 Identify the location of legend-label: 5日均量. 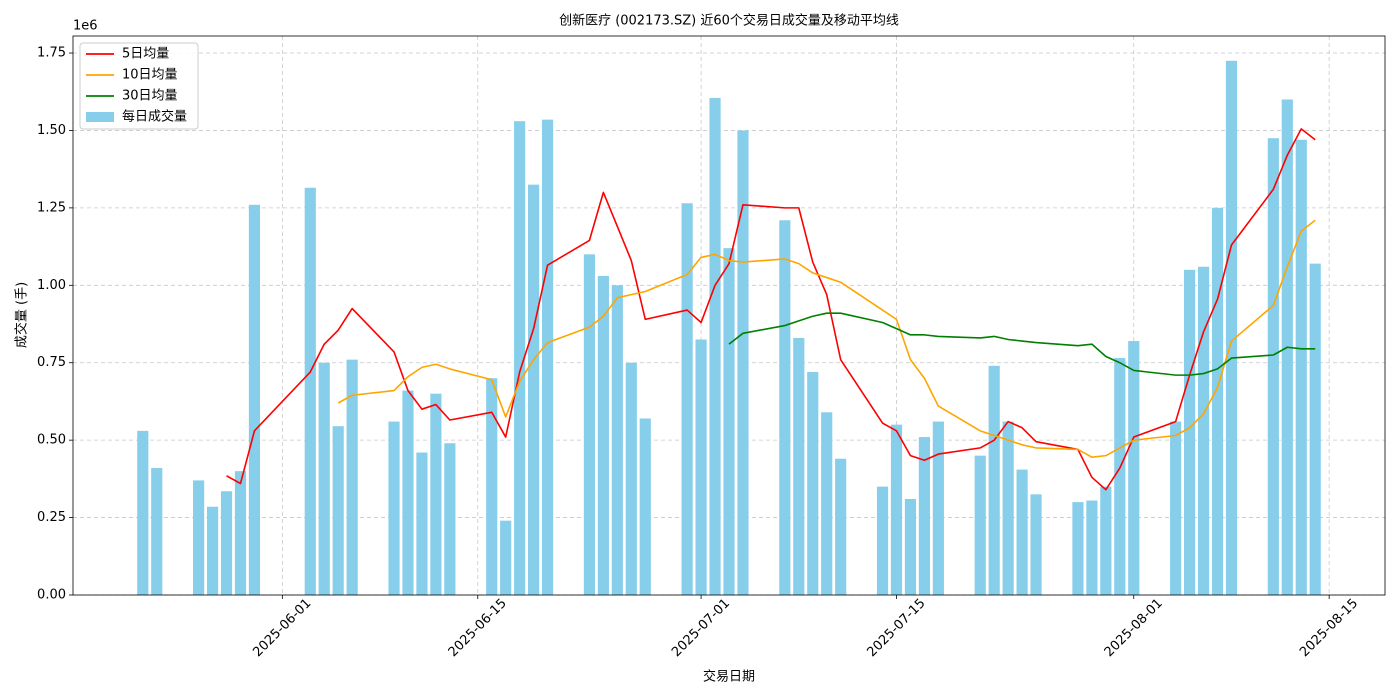
(145, 54).